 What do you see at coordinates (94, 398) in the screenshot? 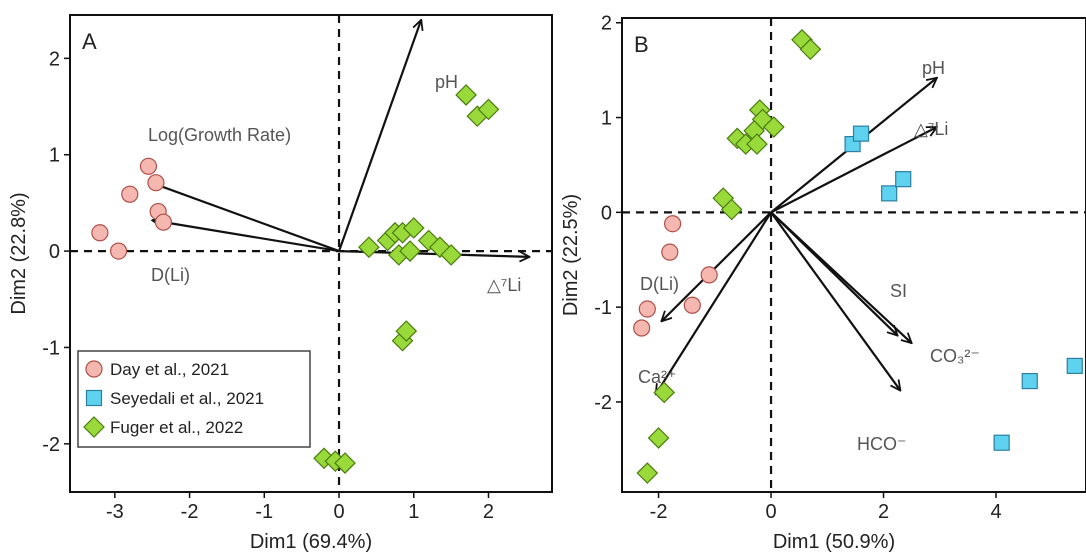
I see `legend-seyedali-marker` at bounding box center [94, 398].